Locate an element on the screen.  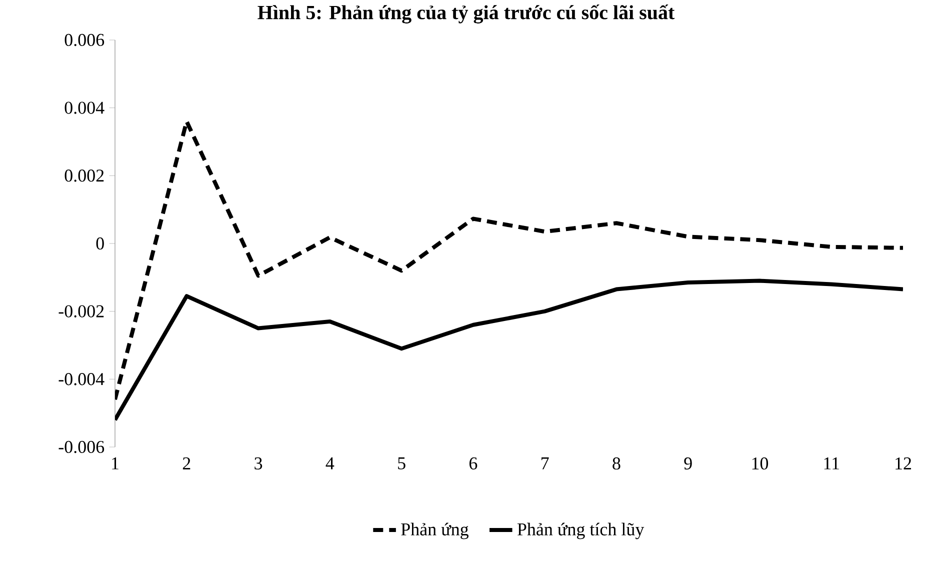
x-tick-label: 3 is located at coordinates (258, 463).